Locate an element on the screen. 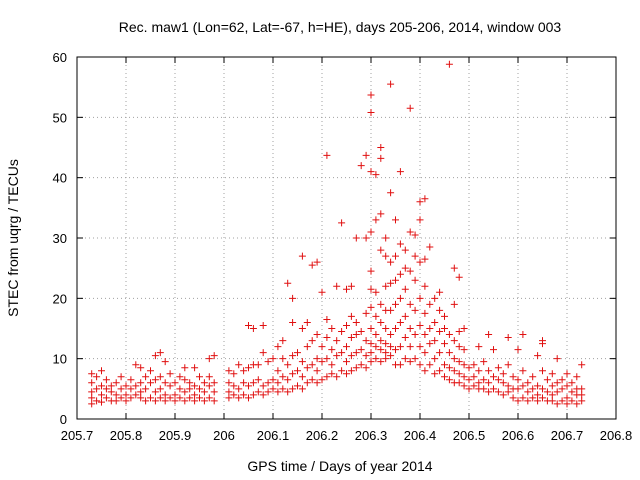  y-tick-label: 10 is located at coordinates (60, 359).